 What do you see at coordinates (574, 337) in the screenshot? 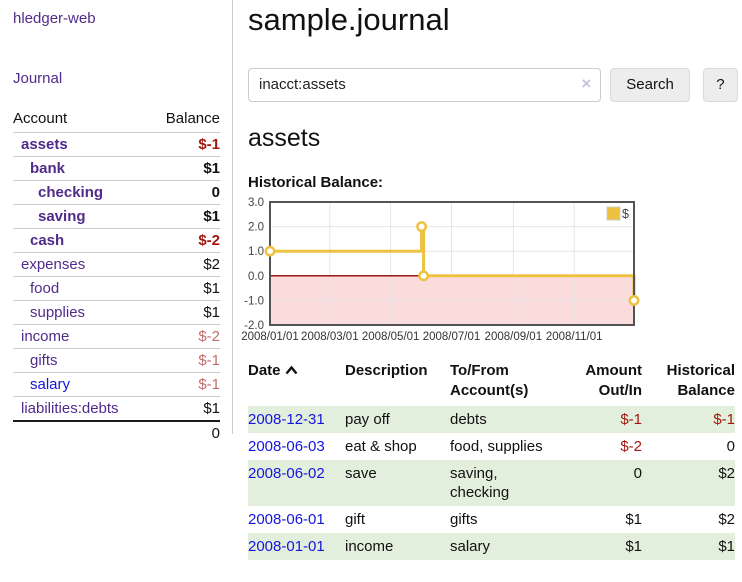
I see `svg-text: 2008/11/01` at bounding box center [574, 337].